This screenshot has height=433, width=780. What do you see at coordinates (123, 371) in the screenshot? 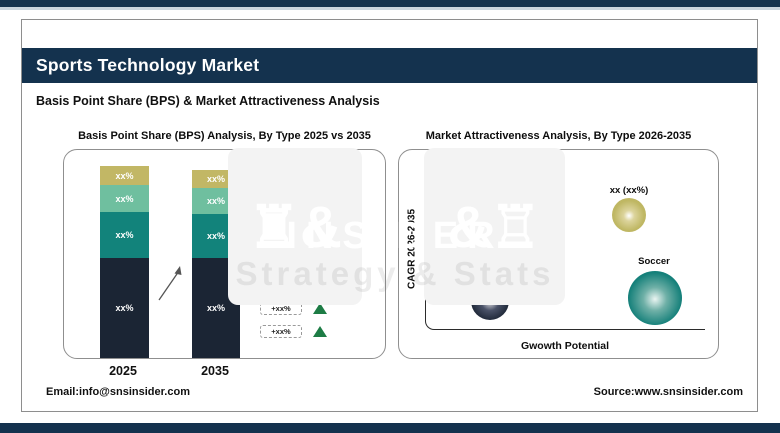
I see `x-axis-label-2025: 2025` at bounding box center [123, 371].